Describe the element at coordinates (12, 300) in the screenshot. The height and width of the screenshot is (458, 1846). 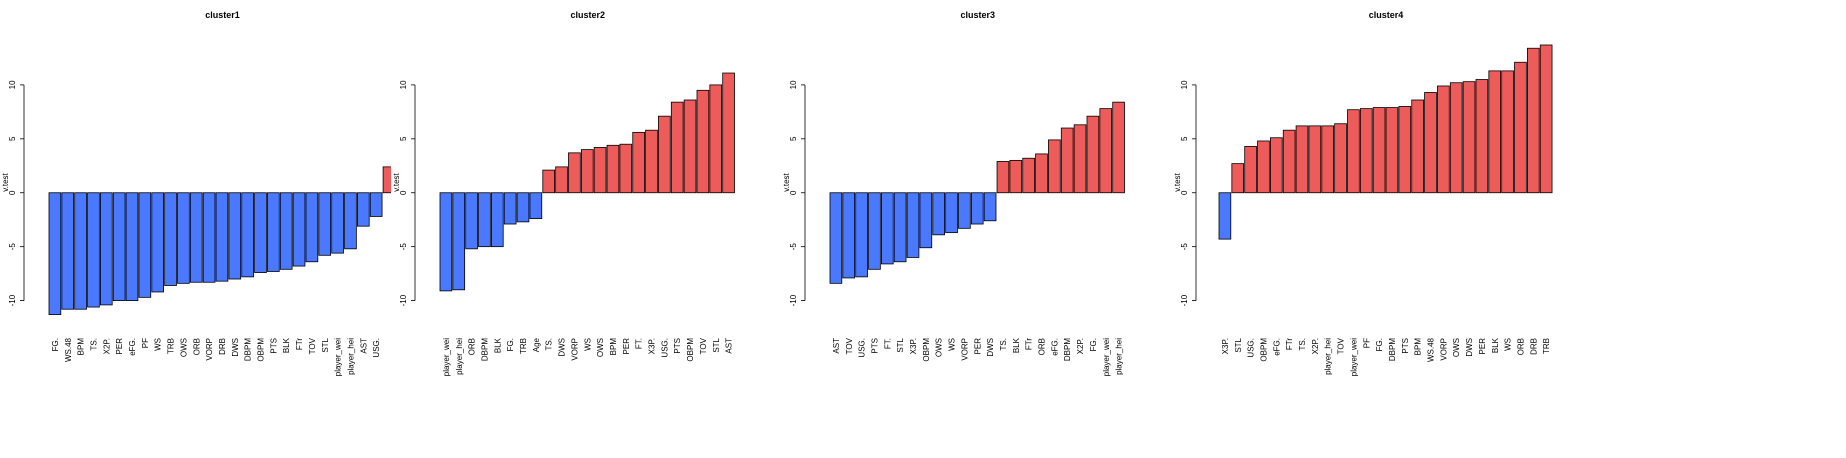
I see `y-tick-label: -10` at that location.